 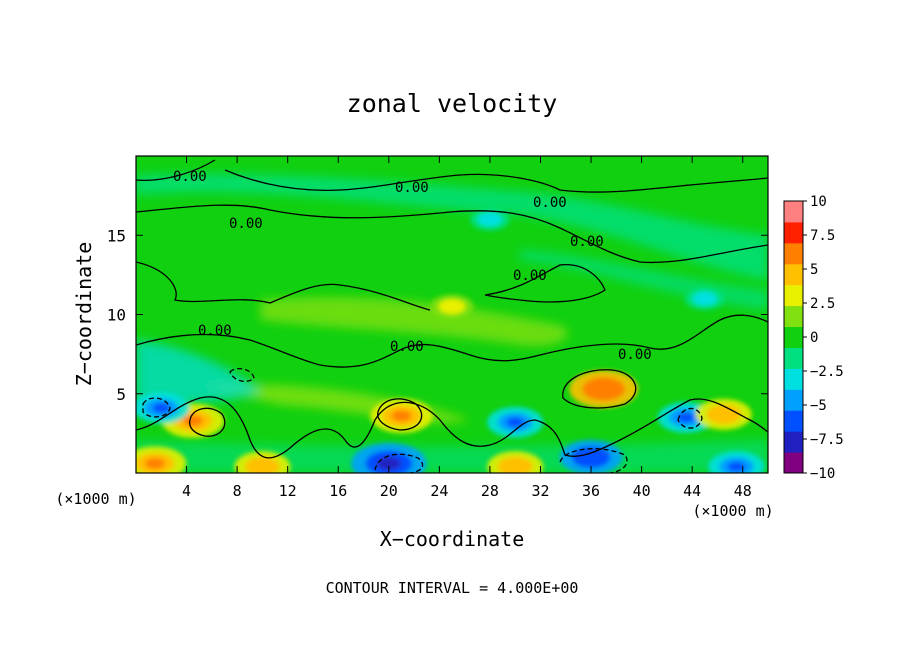 I want to click on x-tick-labels: 4 8 12 16 20 24 28 32 36 40 44 48, so click(x=467, y=491).